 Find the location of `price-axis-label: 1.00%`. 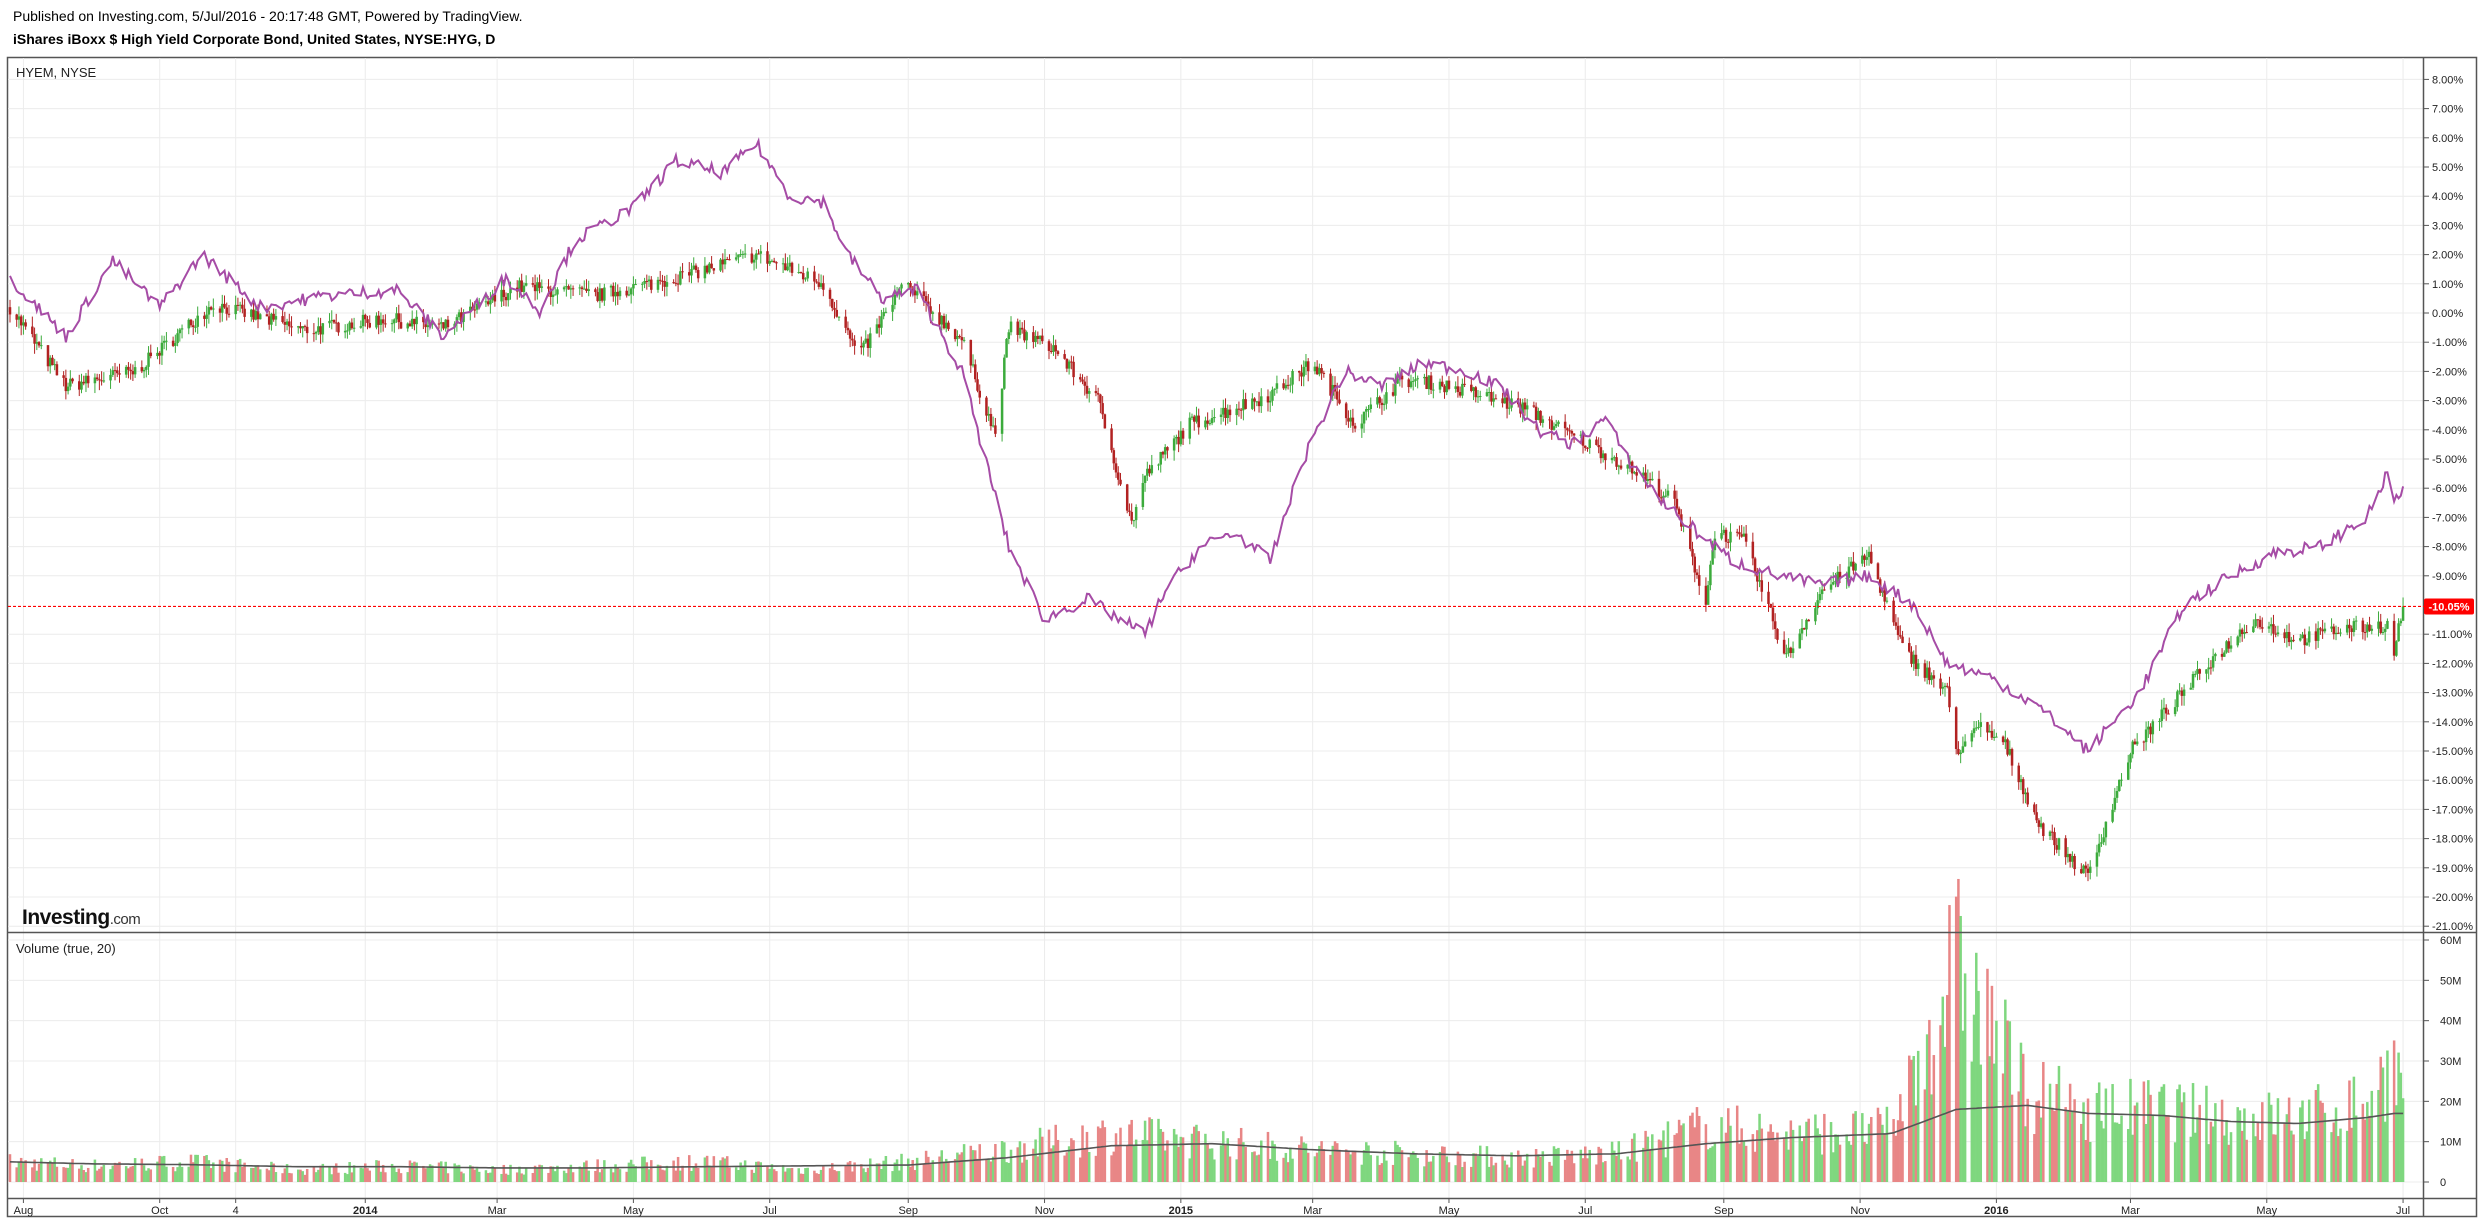

price-axis-label: 1.00% is located at coordinates (2447, 285).